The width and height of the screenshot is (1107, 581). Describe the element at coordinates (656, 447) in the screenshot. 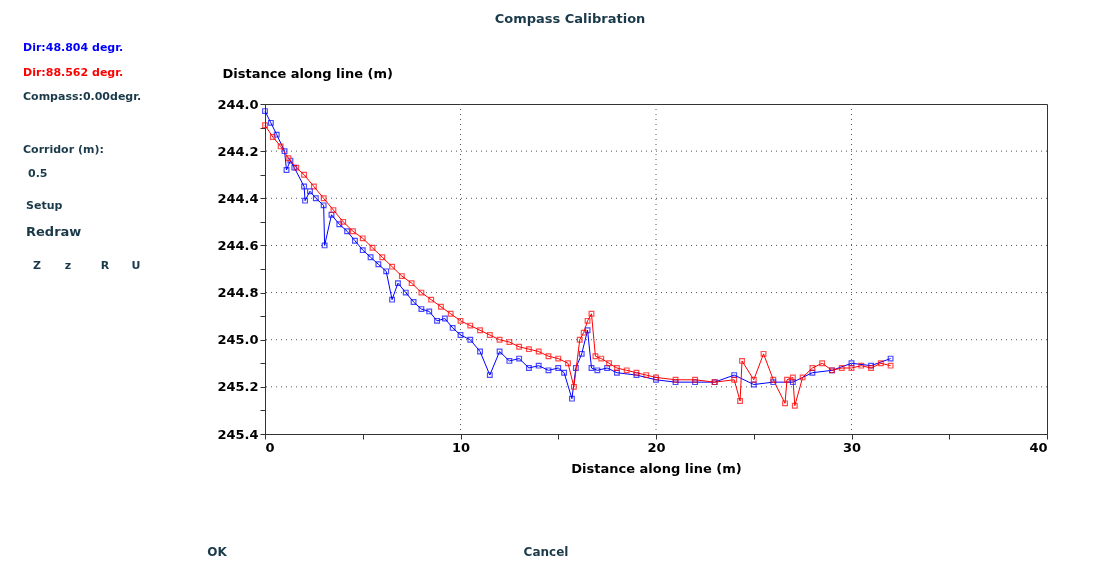

I see `x-tick-label: 20` at that location.